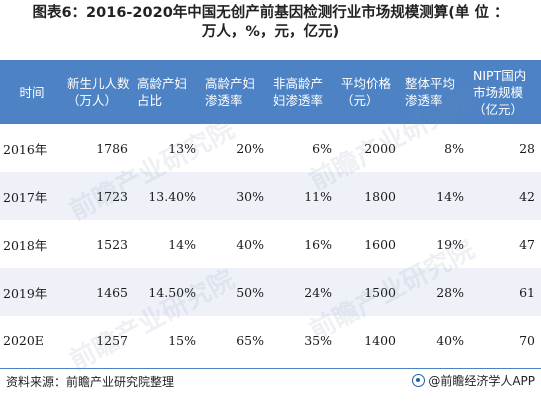  What do you see at coordinates (182, 148) in the screenshot?
I see `cell-advanced-share: 13%` at bounding box center [182, 148].